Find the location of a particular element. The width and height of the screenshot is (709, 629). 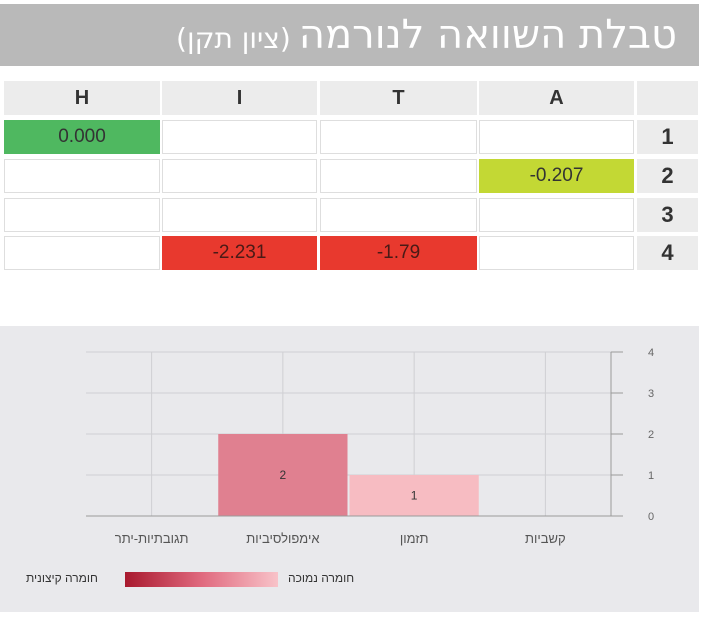

y-tick-label: 4 is located at coordinates (651, 353).